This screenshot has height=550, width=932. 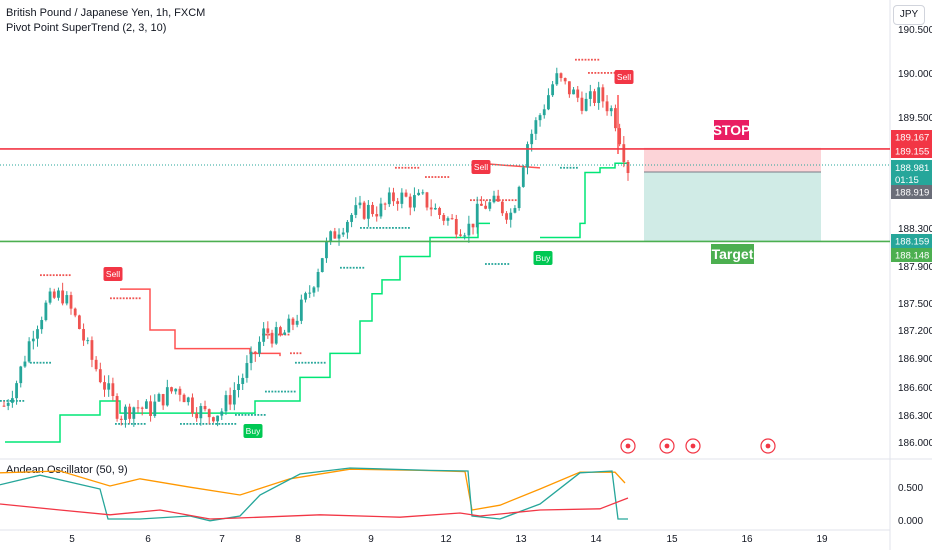 What do you see at coordinates (911, 241) in the screenshot?
I see `target-upper-tag` at bounding box center [911, 241].